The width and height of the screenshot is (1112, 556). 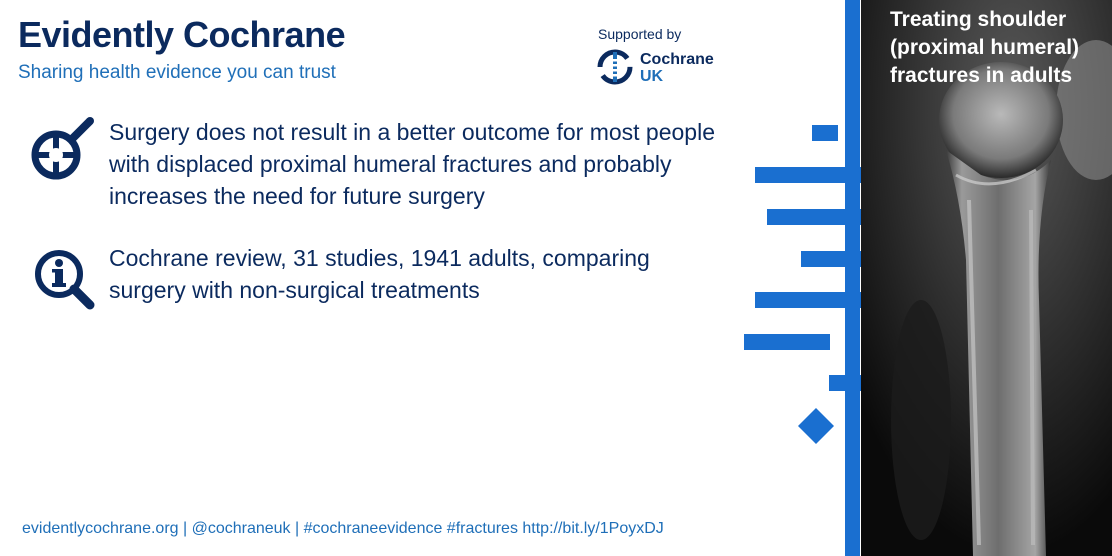 I want to click on cochrane-uk-name: Cochrane, so click(x=677, y=59).